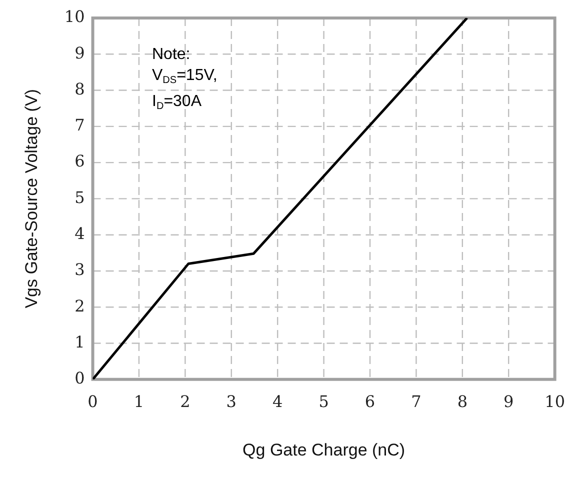  I want to click on y-tick-label: 0, so click(79, 378).